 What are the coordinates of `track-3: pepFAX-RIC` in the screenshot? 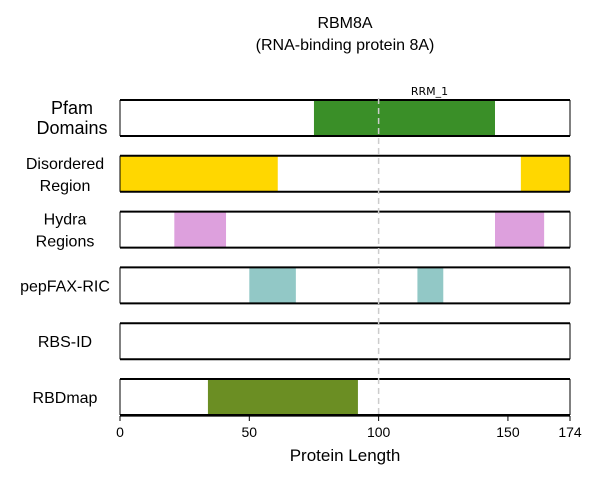 It's located at (295, 285).